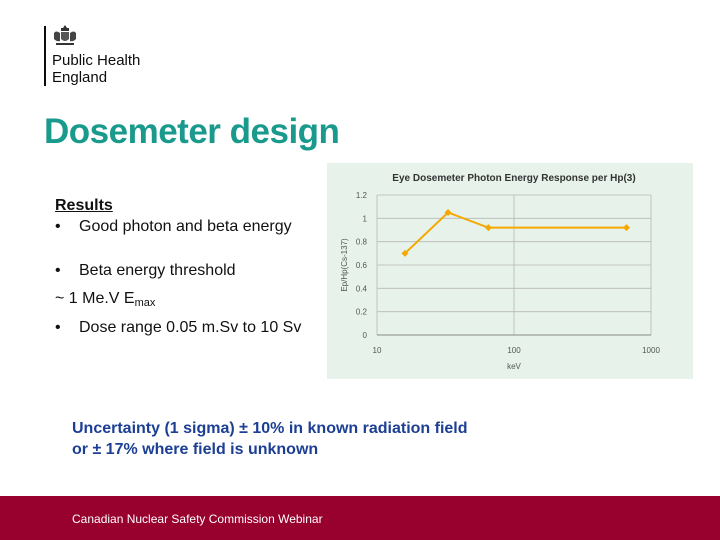  What do you see at coordinates (192, 131) in the screenshot?
I see `slide-title: Dosemeter design` at bounding box center [192, 131].